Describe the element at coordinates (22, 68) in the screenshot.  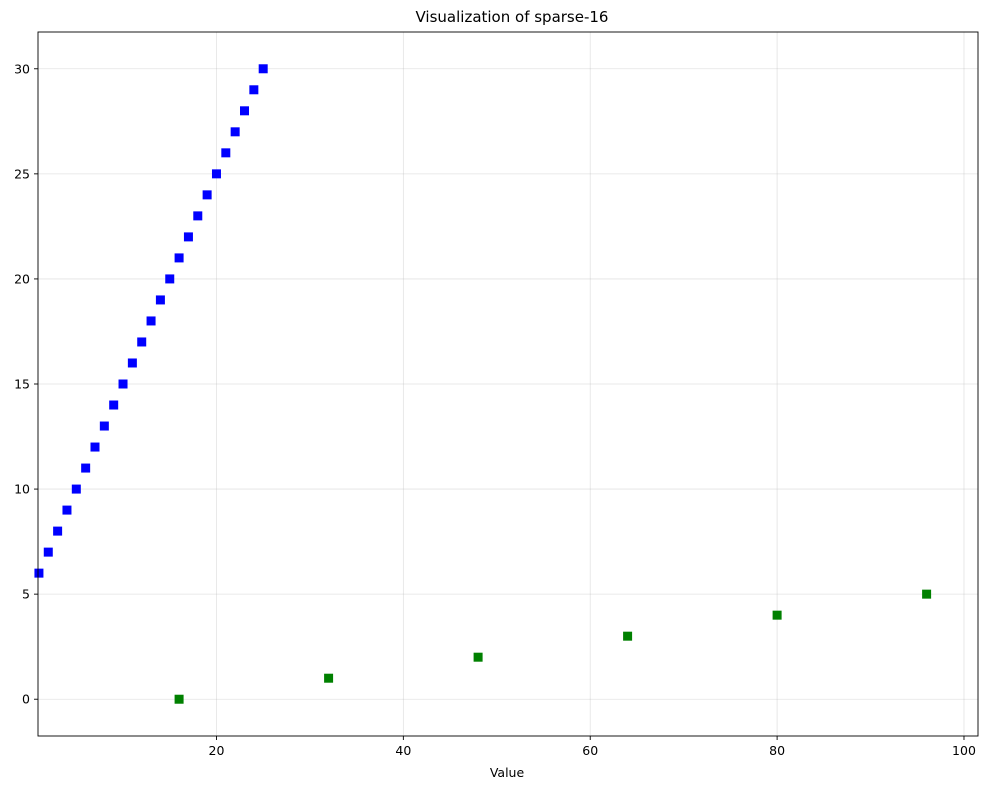
I see `y-tick-label: 30` at that location.